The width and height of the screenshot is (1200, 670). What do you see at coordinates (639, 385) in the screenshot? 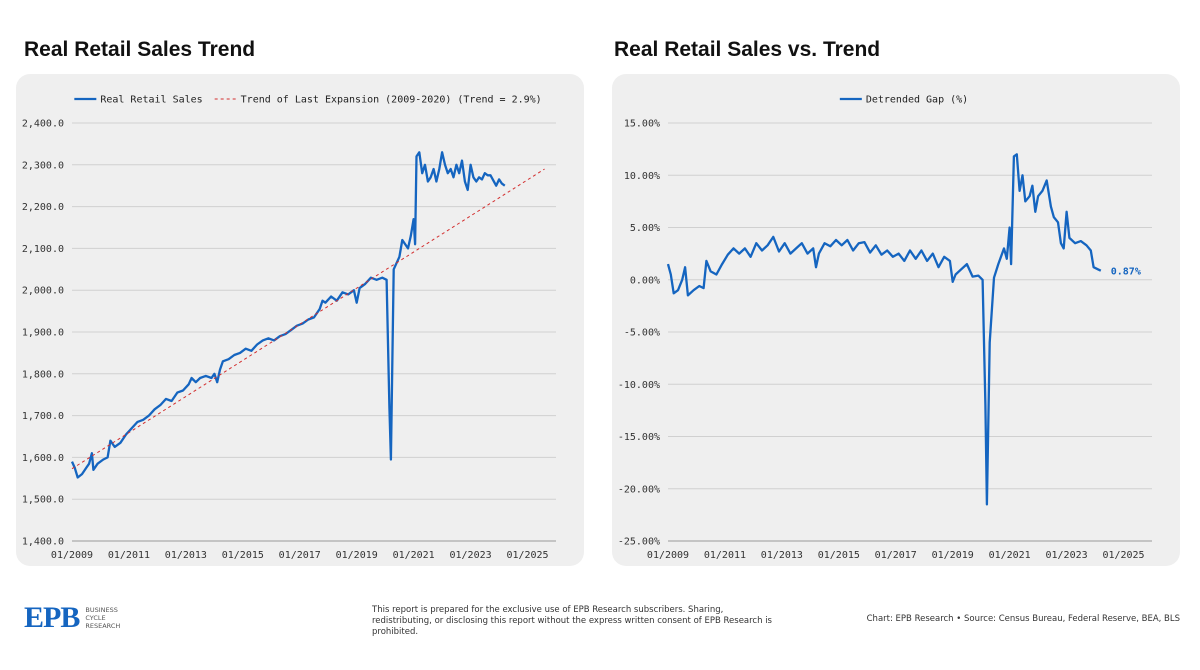
I see `right-chart-y-tick-label: -10.00%` at bounding box center [639, 385].